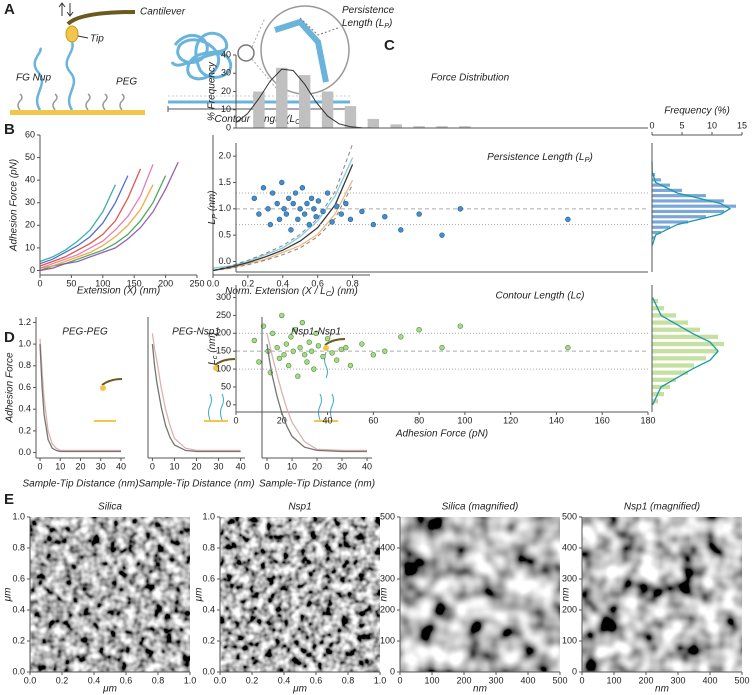 Image resolution: width=754 pixels, height=695 pixels. What do you see at coordinates (368, 10) in the screenshot?
I see `label-part: Persistence` at bounding box center [368, 10].